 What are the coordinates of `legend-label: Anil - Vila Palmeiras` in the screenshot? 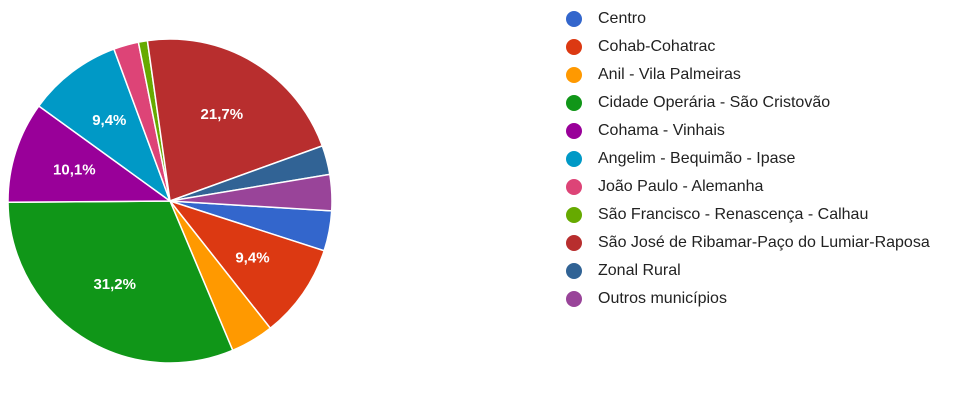 It's located at (669, 74).